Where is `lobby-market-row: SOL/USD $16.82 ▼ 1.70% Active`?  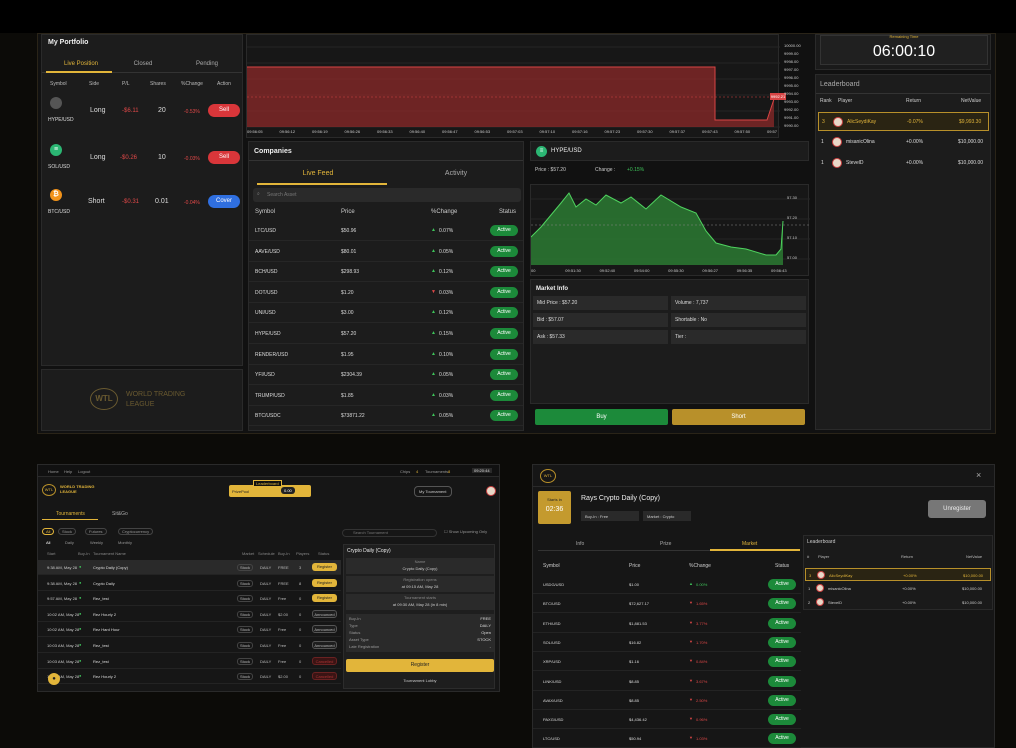
lobby-market-row: SOL/USD $16.82 ▼ 1.70% Active is located at coordinates (667, 642).